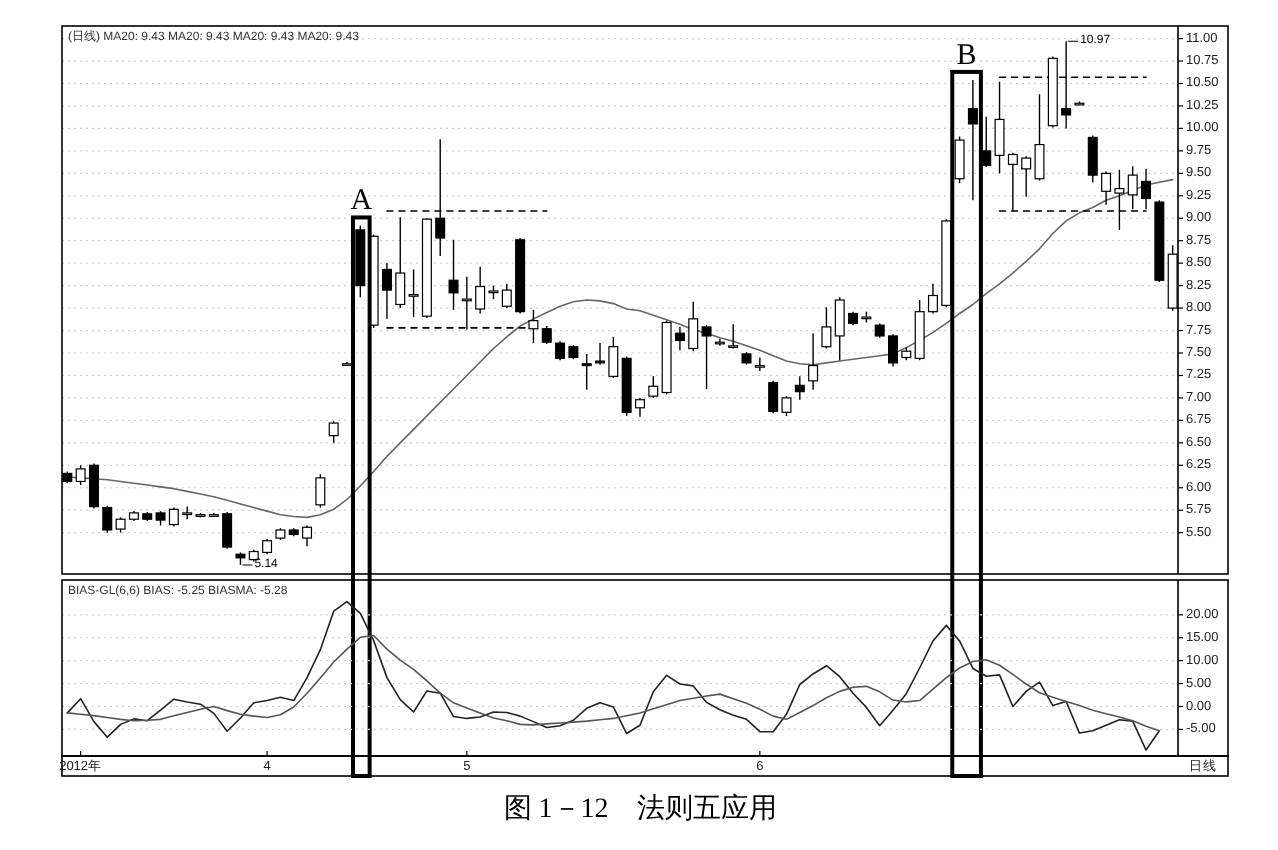 Image resolution: width=1278 pixels, height=850 pixels. Describe the element at coordinates (966, 55) in the screenshot. I see `annotation: B` at that location.